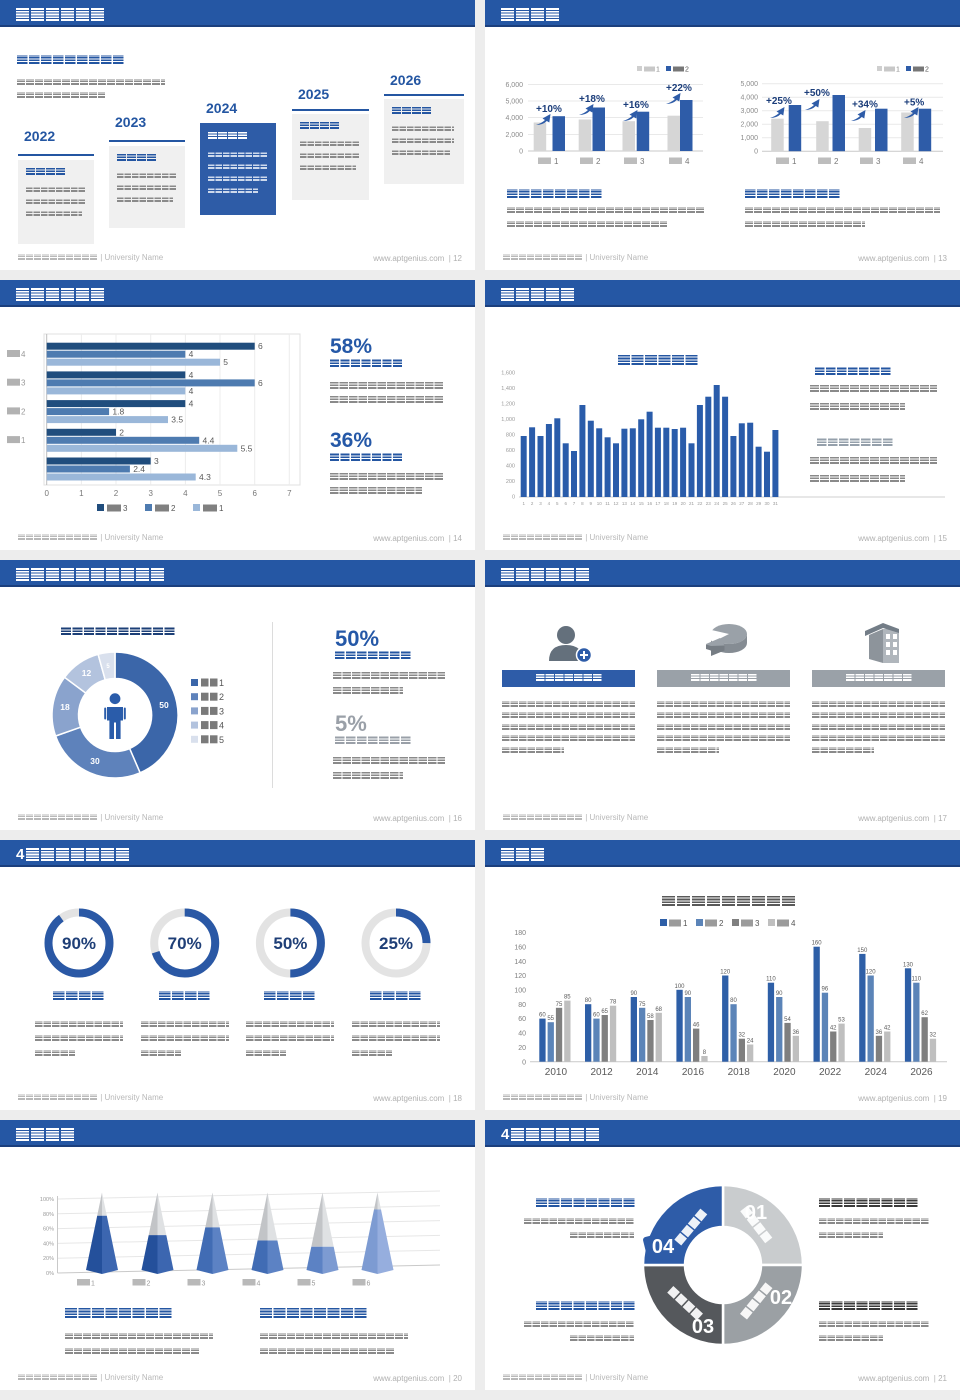 This screenshot has height=1400, width=960. Describe the element at coordinates (118, 412) in the screenshot. I see `svg-text: 1.8` at that location.